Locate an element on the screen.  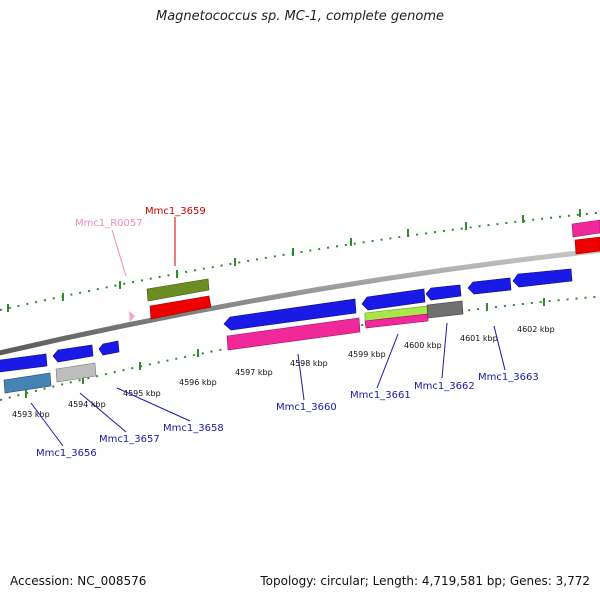
tick-label-4596: 4596 kbp is located at coordinates (198, 382).